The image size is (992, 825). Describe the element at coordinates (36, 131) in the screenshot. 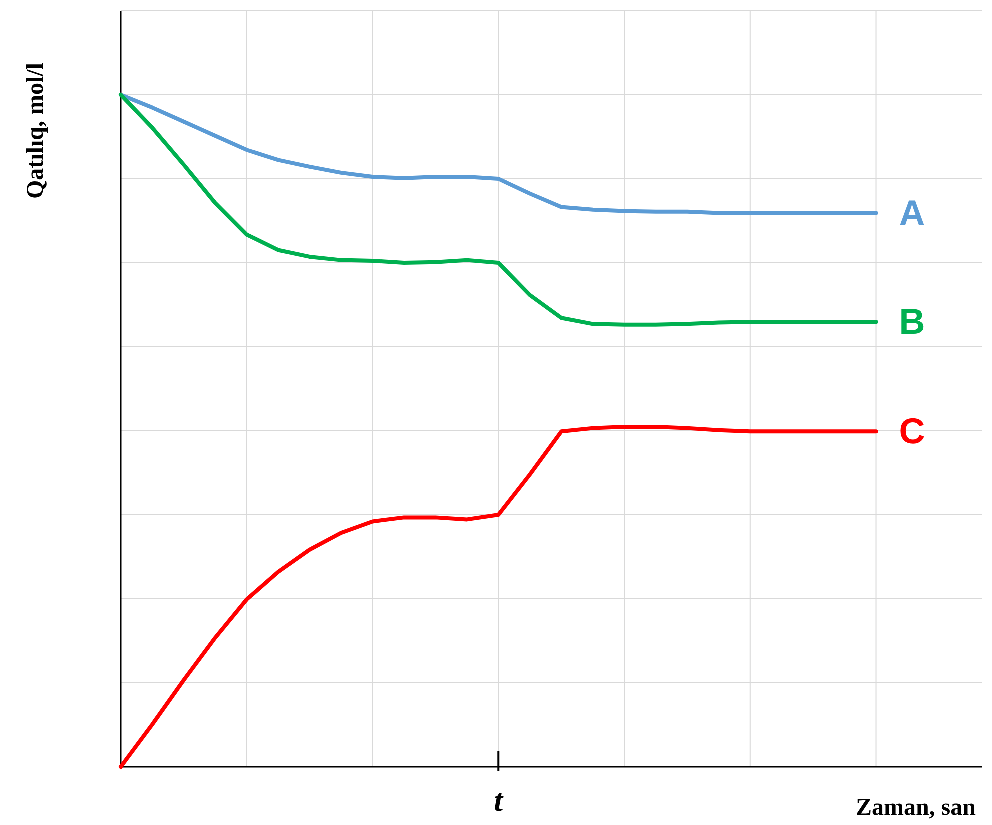

I see `y-axis-title: Qatılıq, mol/l` at that location.